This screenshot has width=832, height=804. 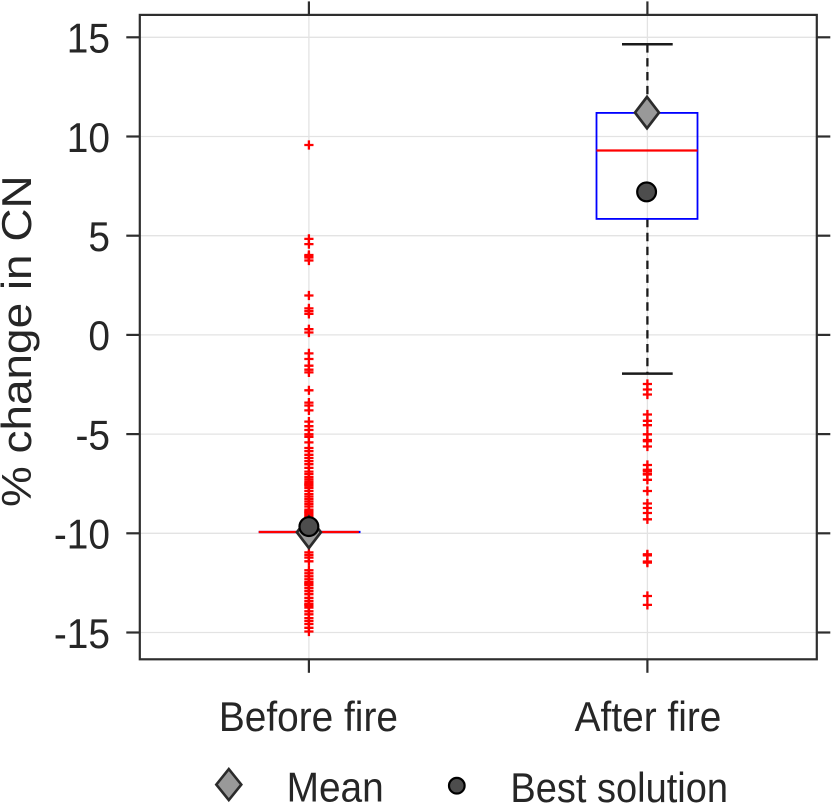 What do you see at coordinates (308, 717) in the screenshot?
I see `svg-text: Before fire` at bounding box center [308, 717].